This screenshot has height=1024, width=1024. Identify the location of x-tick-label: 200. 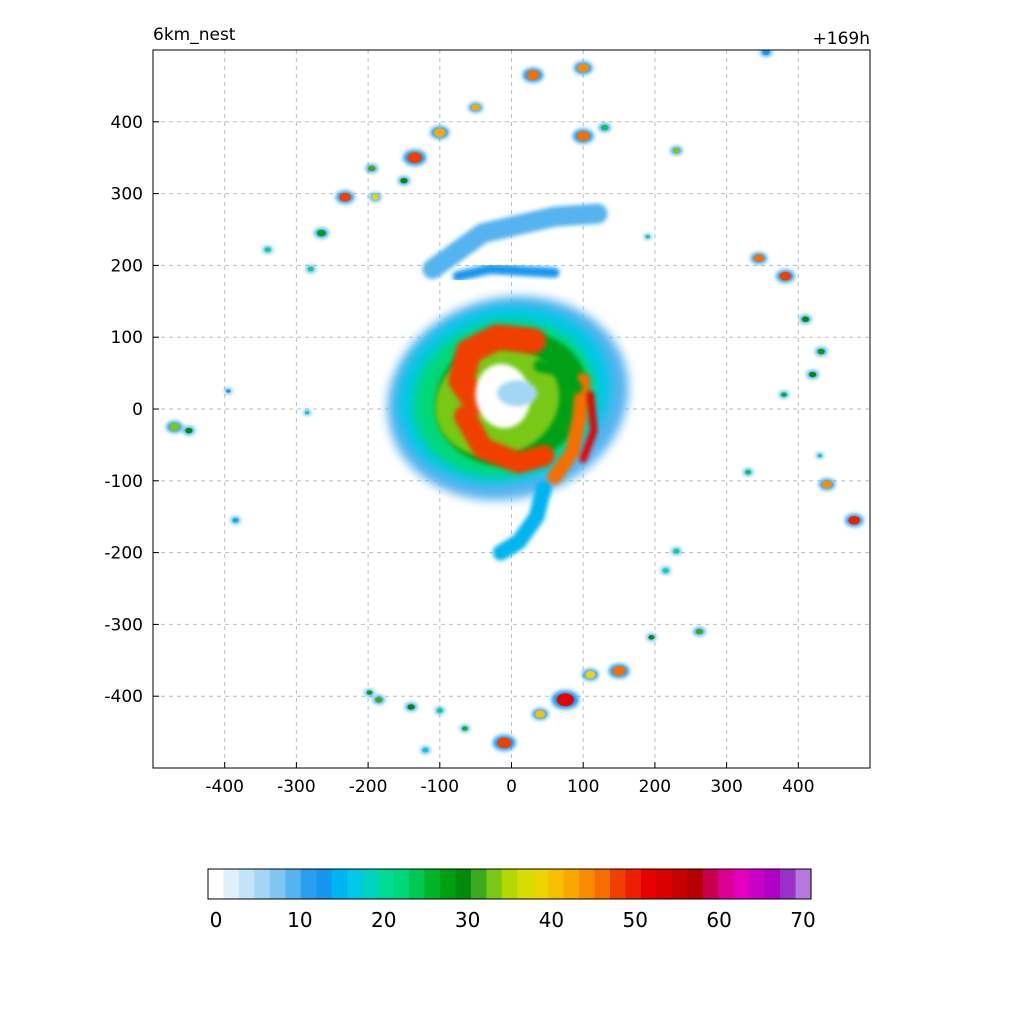
(655, 787).